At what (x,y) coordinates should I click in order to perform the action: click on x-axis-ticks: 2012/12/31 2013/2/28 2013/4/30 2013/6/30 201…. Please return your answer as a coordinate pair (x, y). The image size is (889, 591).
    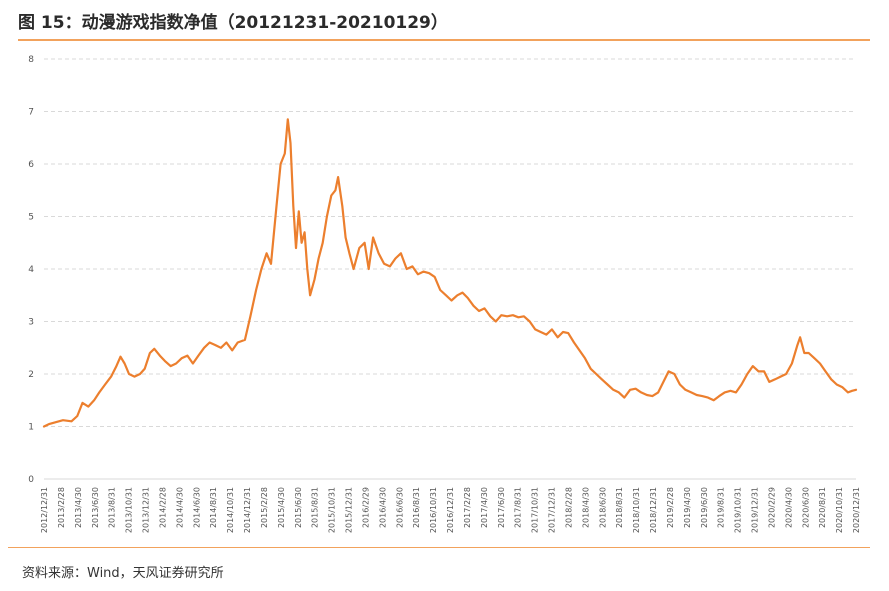
    Looking at the image, I should click on (450, 510).